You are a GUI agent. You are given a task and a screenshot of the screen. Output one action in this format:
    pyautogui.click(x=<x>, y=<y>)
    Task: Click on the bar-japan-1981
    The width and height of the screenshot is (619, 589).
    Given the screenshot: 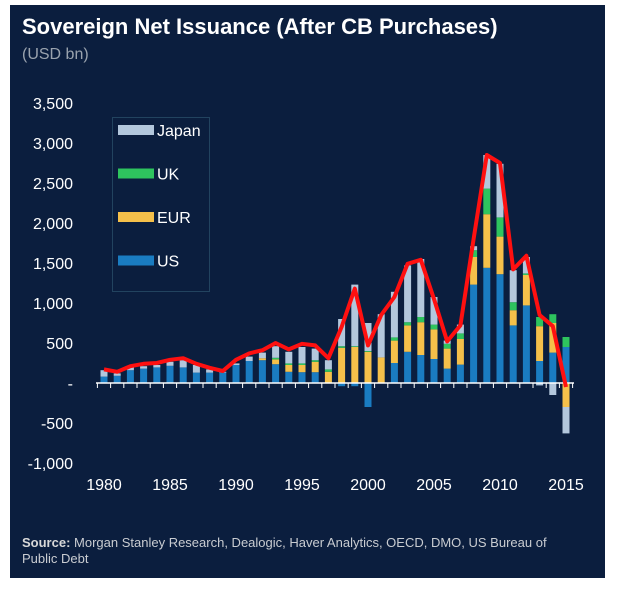 What is the action you would take?
    pyautogui.click(x=117, y=374)
    